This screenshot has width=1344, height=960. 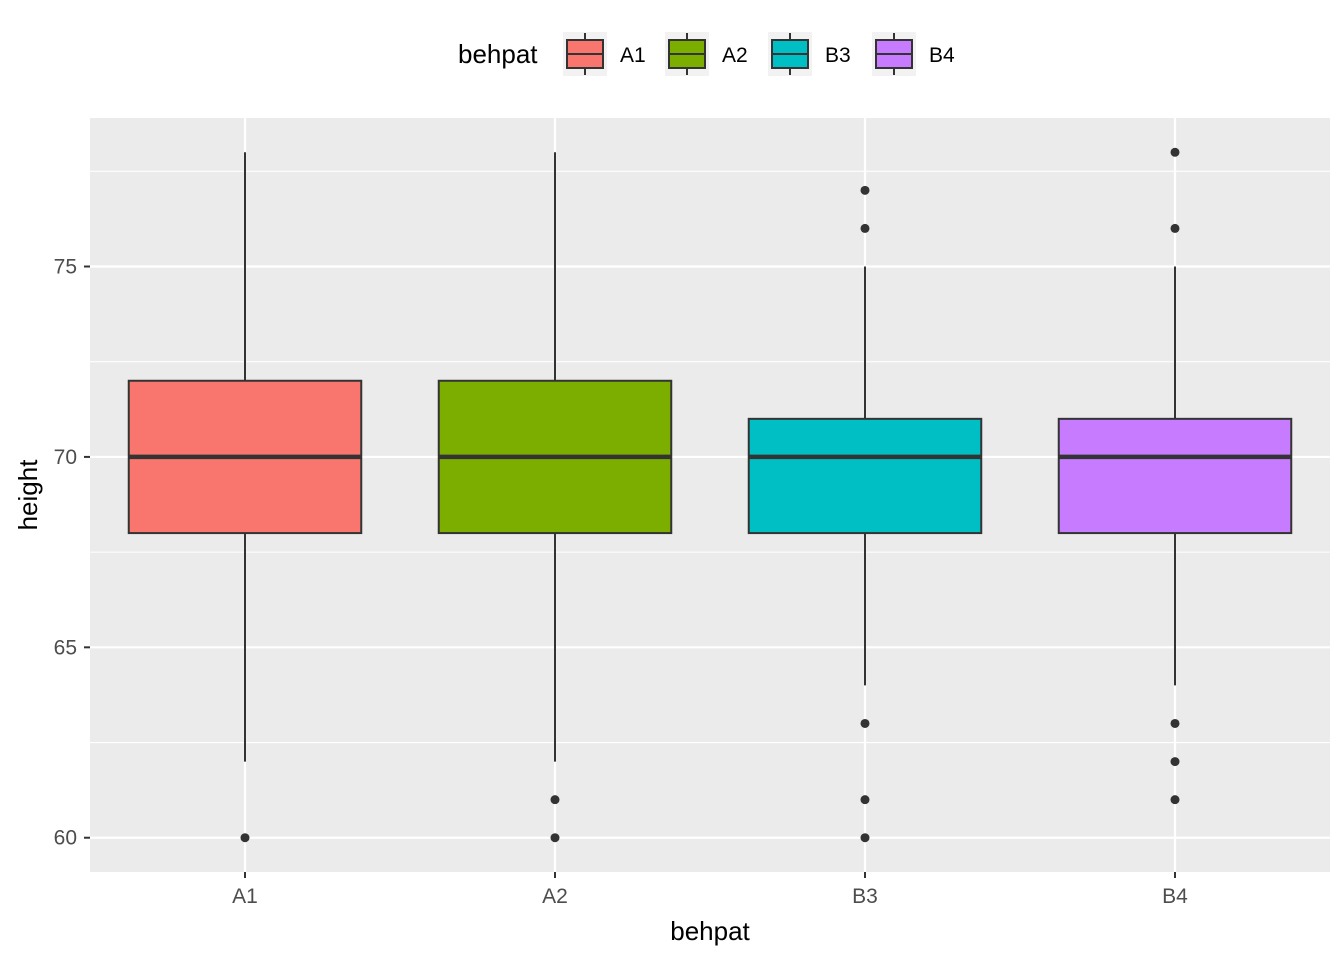 What do you see at coordinates (604, 54) in the screenshot?
I see `legend-item-a1: A1` at bounding box center [604, 54].